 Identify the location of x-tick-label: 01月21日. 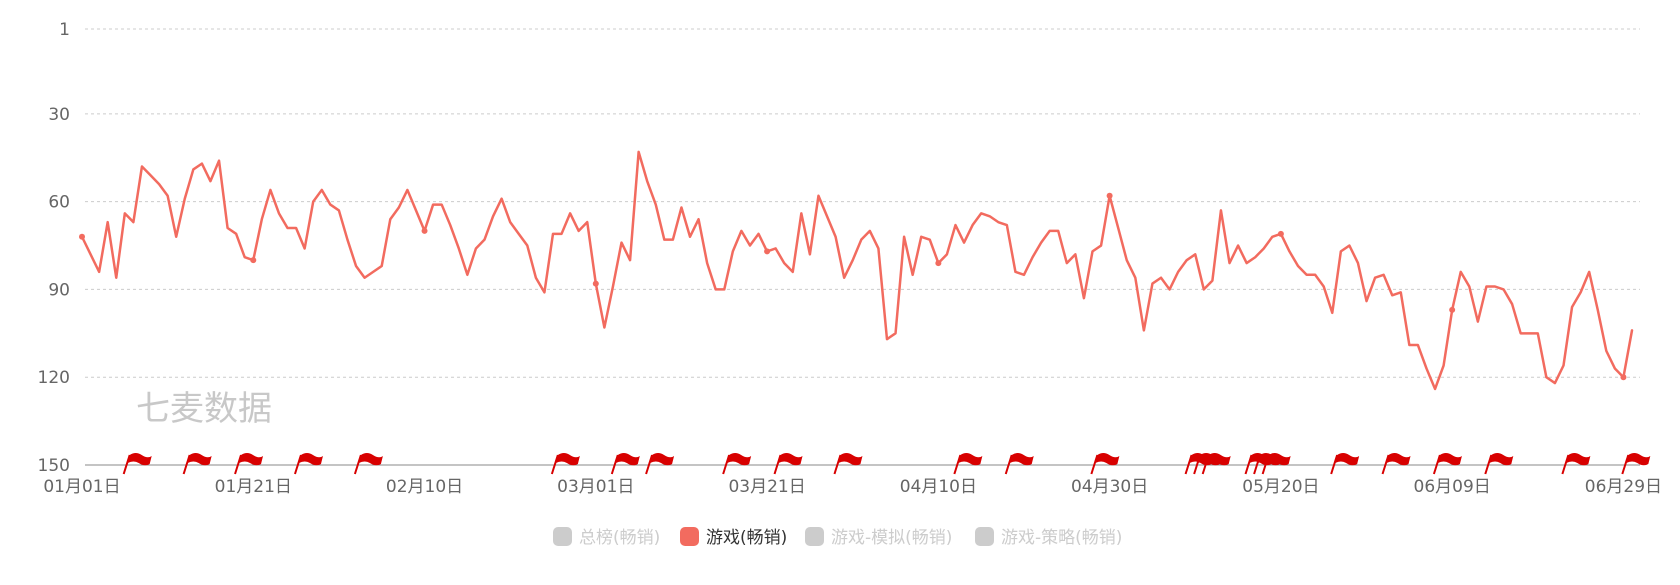
(253, 487).